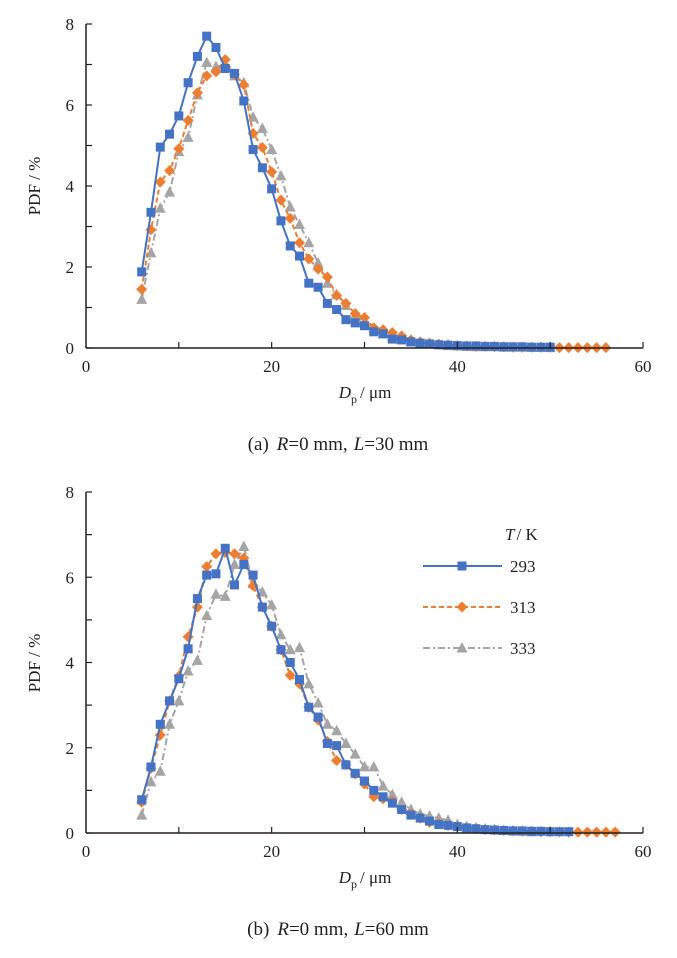 This screenshot has width=677, height=958. I want to click on caption-r-val: =0 mm,, so click(318, 929).